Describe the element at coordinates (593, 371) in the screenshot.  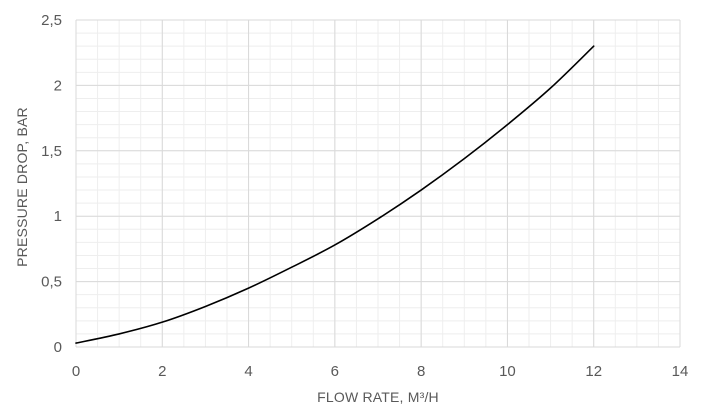
I see `x-tick-label: 12` at that location.